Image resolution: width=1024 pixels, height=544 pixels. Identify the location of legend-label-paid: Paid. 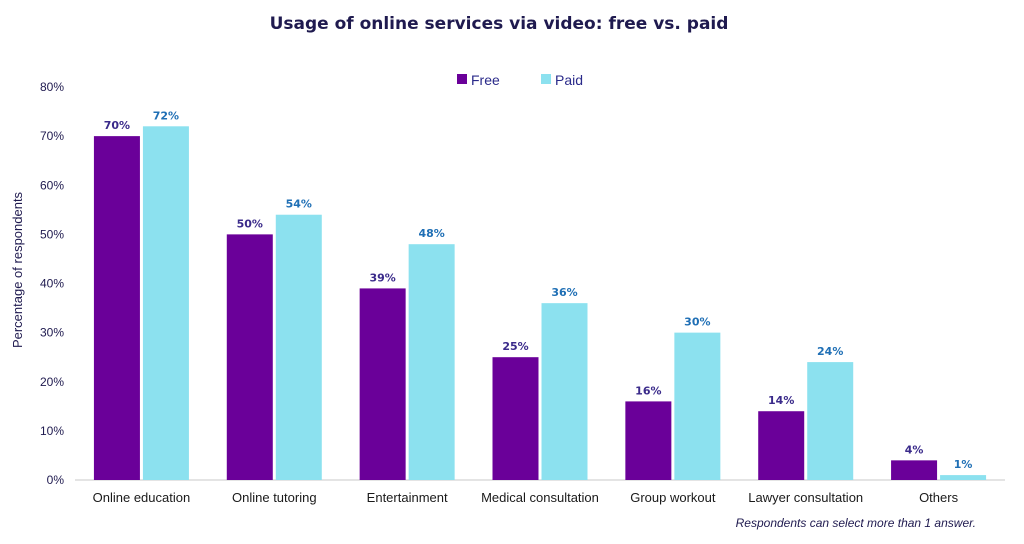
(569, 80).